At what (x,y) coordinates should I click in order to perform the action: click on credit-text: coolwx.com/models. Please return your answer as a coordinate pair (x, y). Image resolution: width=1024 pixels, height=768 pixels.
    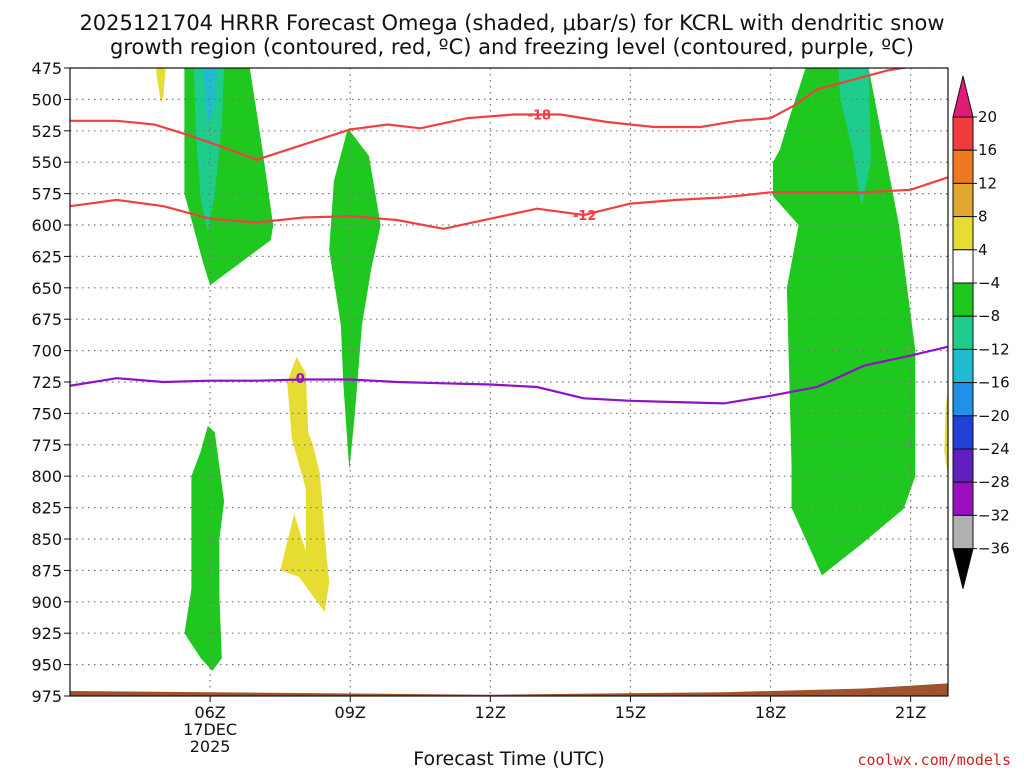
    Looking at the image, I should click on (934, 759).